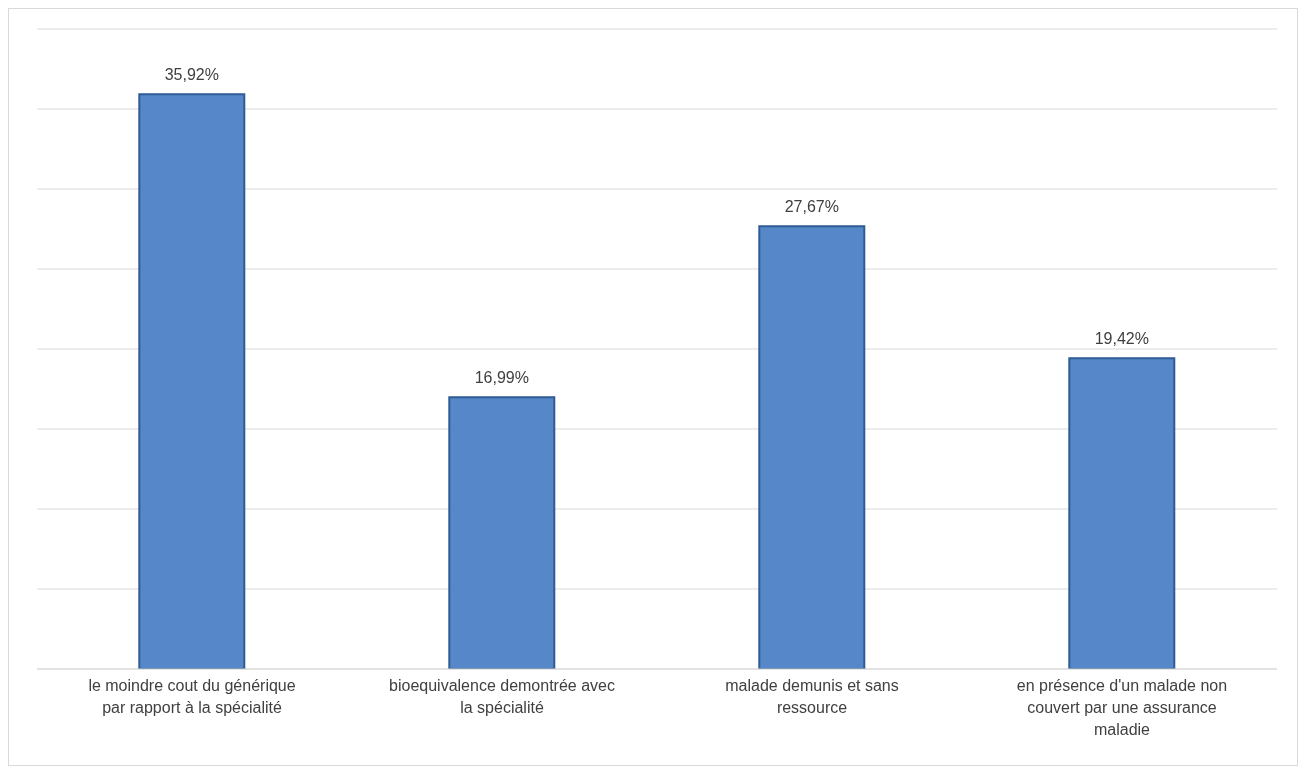  What do you see at coordinates (811, 207) in the screenshot?
I see `data-label: 27,67%` at bounding box center [811, 207].